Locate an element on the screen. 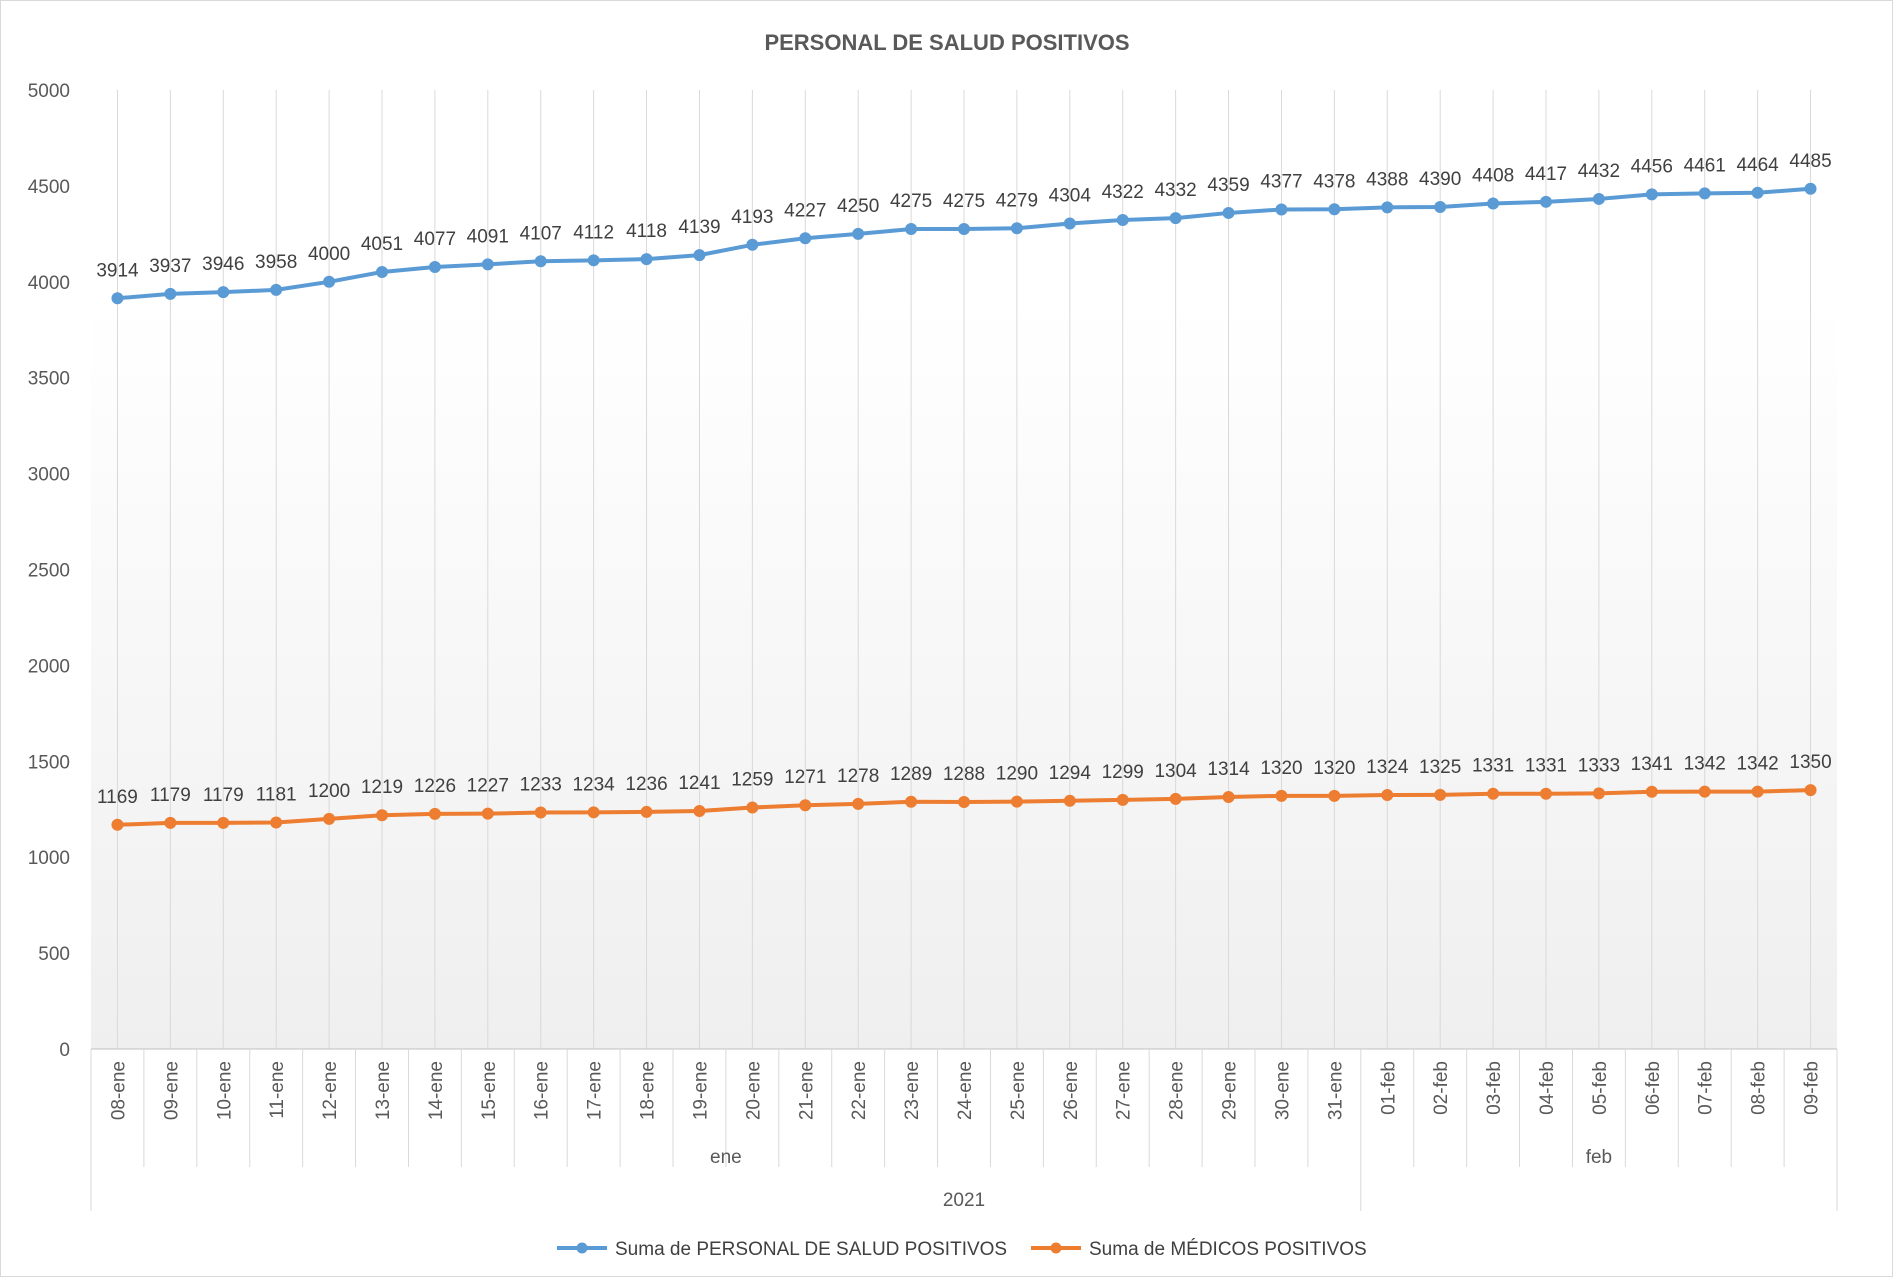  data-label-series-2: 1294 is located at coordinates (1070, 773).